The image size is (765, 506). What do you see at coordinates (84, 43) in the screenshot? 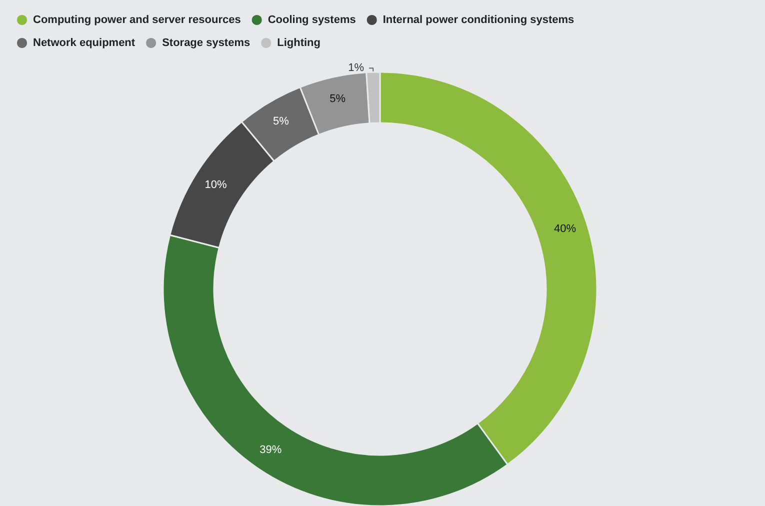
I see `legend-label: Network equipment` at bounding box center [84, 43].